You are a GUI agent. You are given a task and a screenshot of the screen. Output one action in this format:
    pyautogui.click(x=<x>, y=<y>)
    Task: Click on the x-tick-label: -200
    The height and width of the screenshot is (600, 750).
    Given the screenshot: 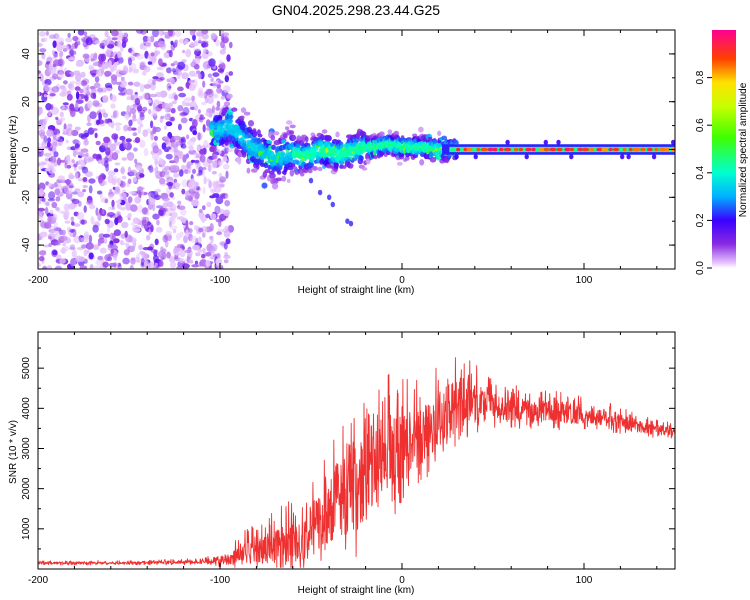 What is the action you would take?
    pyautogui.click(x=38, y=280)
    